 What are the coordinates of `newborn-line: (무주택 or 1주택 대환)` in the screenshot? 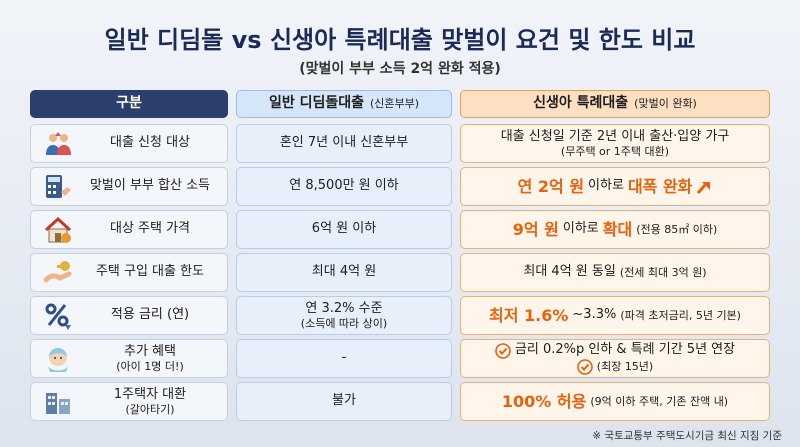 It's located at (615, 152).